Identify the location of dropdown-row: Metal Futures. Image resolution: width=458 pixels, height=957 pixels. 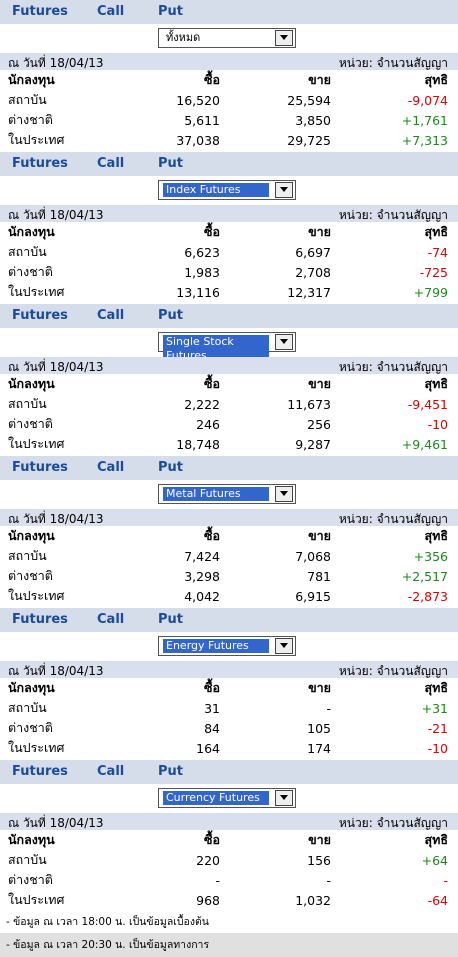
(229, 494).